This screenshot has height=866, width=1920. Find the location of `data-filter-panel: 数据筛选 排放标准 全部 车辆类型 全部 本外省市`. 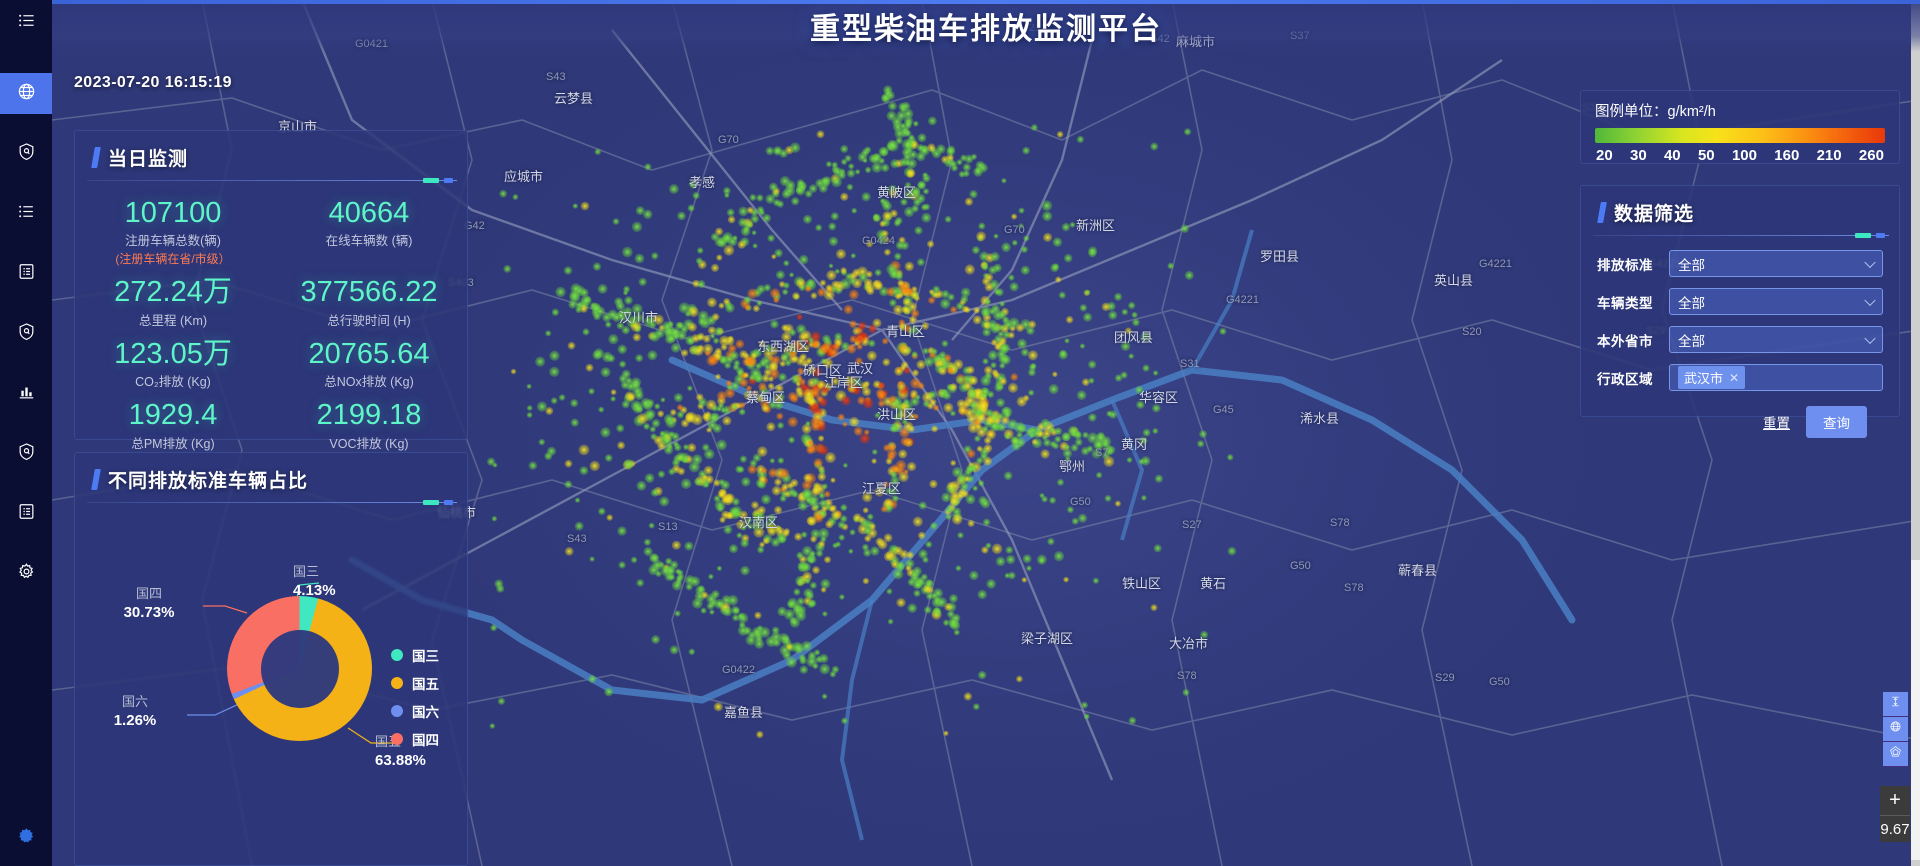

data-filter-panel: 数据筛选 排放标准 全部 车辆类型 全部 本外省市 is located at coordinates (1740, 311).